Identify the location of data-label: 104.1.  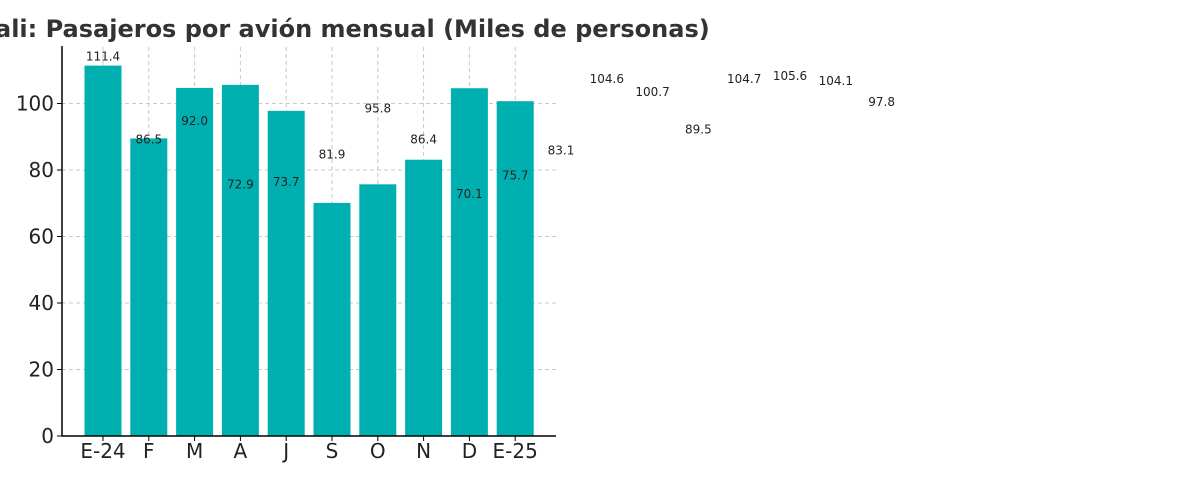
(836, 81).